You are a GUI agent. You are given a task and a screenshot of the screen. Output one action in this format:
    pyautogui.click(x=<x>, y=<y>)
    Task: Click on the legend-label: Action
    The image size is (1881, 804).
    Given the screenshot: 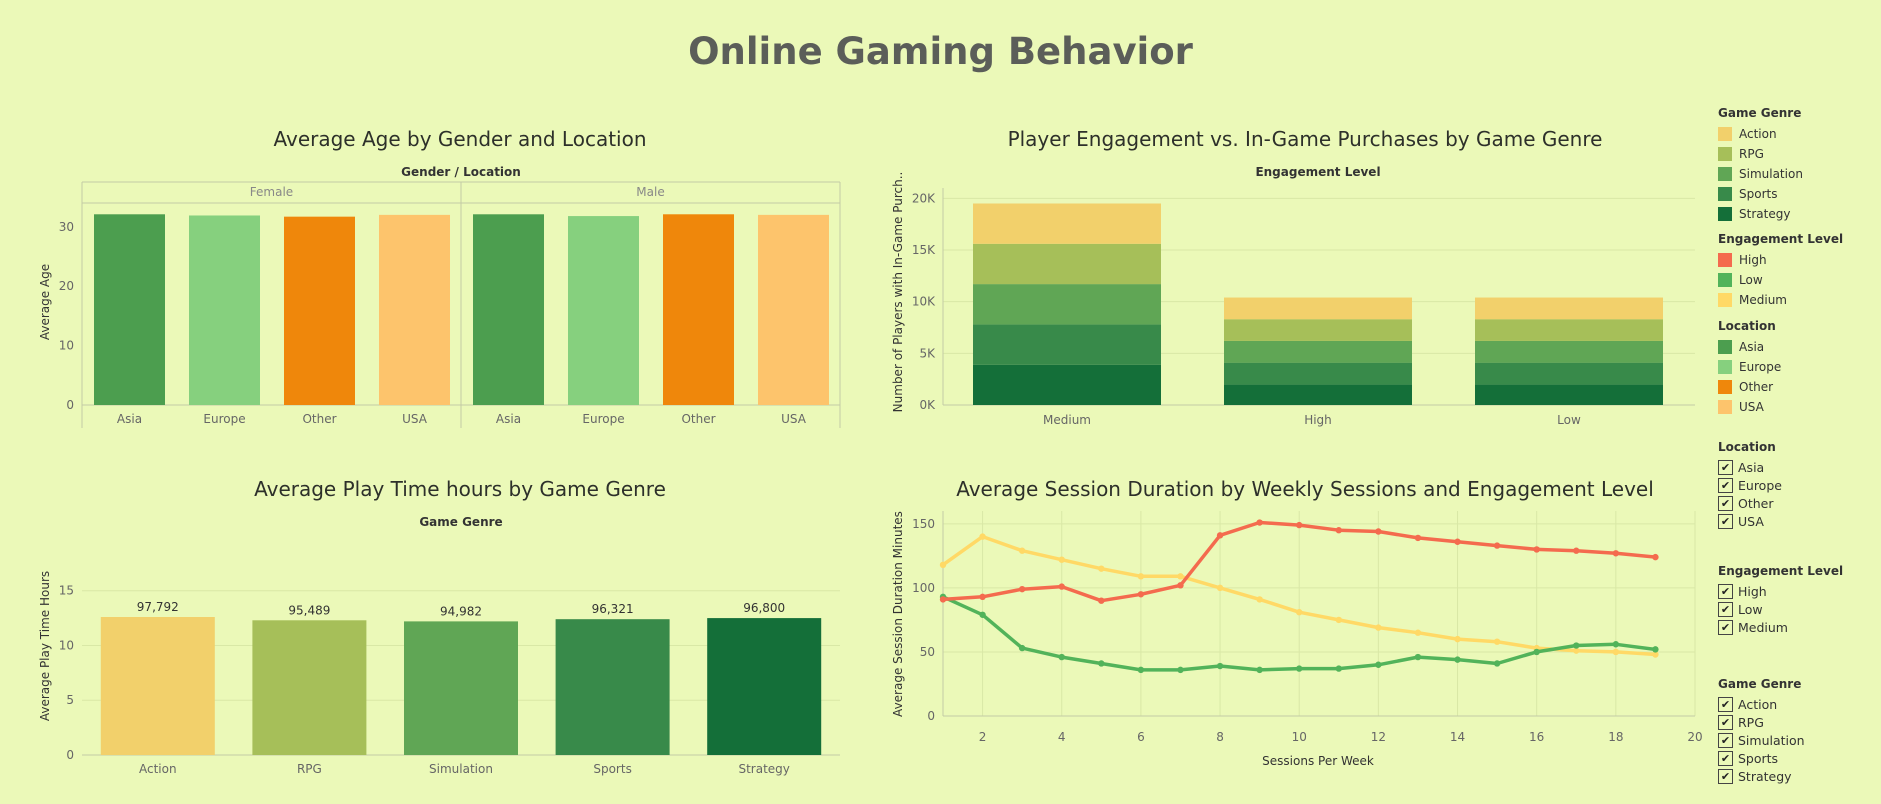 What is the action you would take?
    pyautogui.click(x=1758, y=134)
    